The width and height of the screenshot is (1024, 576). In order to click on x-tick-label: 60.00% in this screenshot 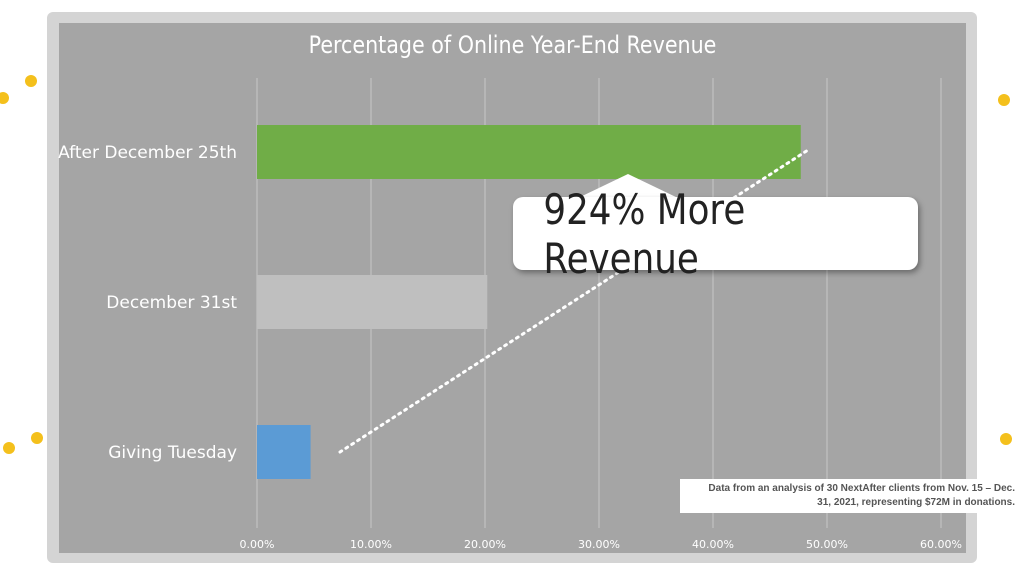, I will do `click(941, 544)`.